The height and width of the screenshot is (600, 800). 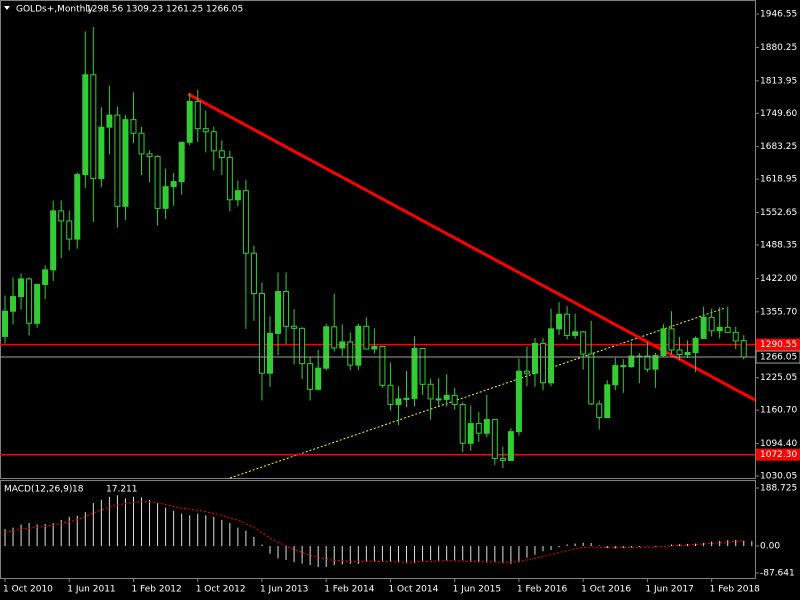 I want to click on x-tick-label: 1 Oct 2014, so click(x=413, y=590).